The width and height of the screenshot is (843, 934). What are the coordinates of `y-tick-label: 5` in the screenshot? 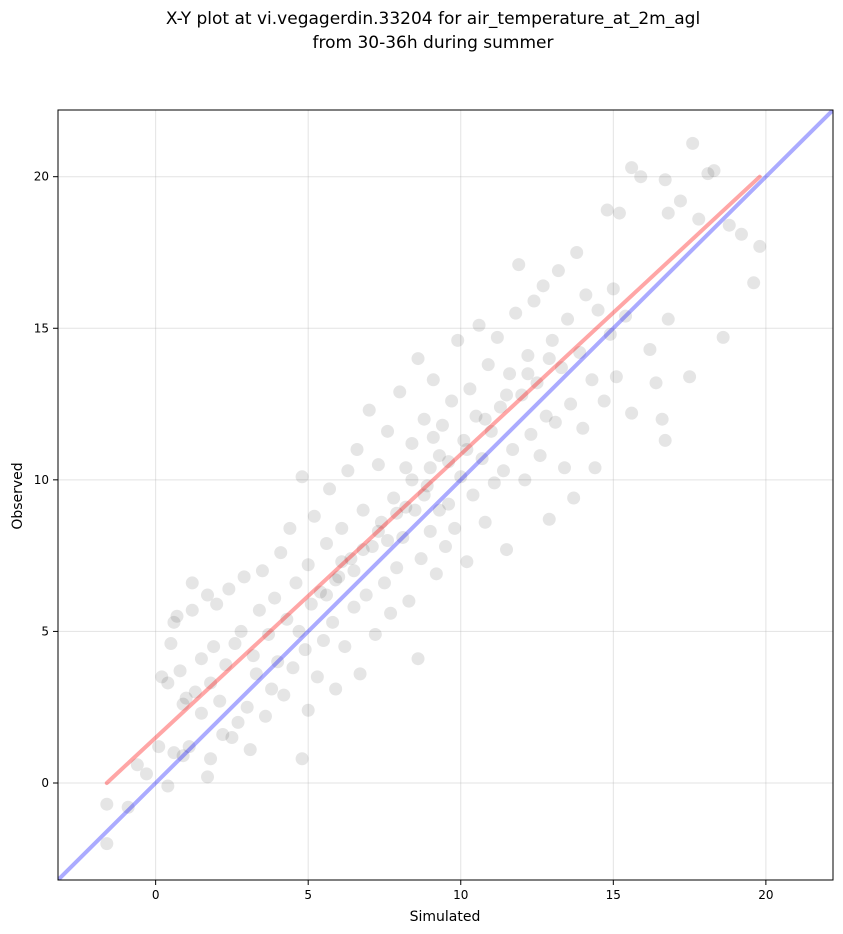 It's located at (45, 631).